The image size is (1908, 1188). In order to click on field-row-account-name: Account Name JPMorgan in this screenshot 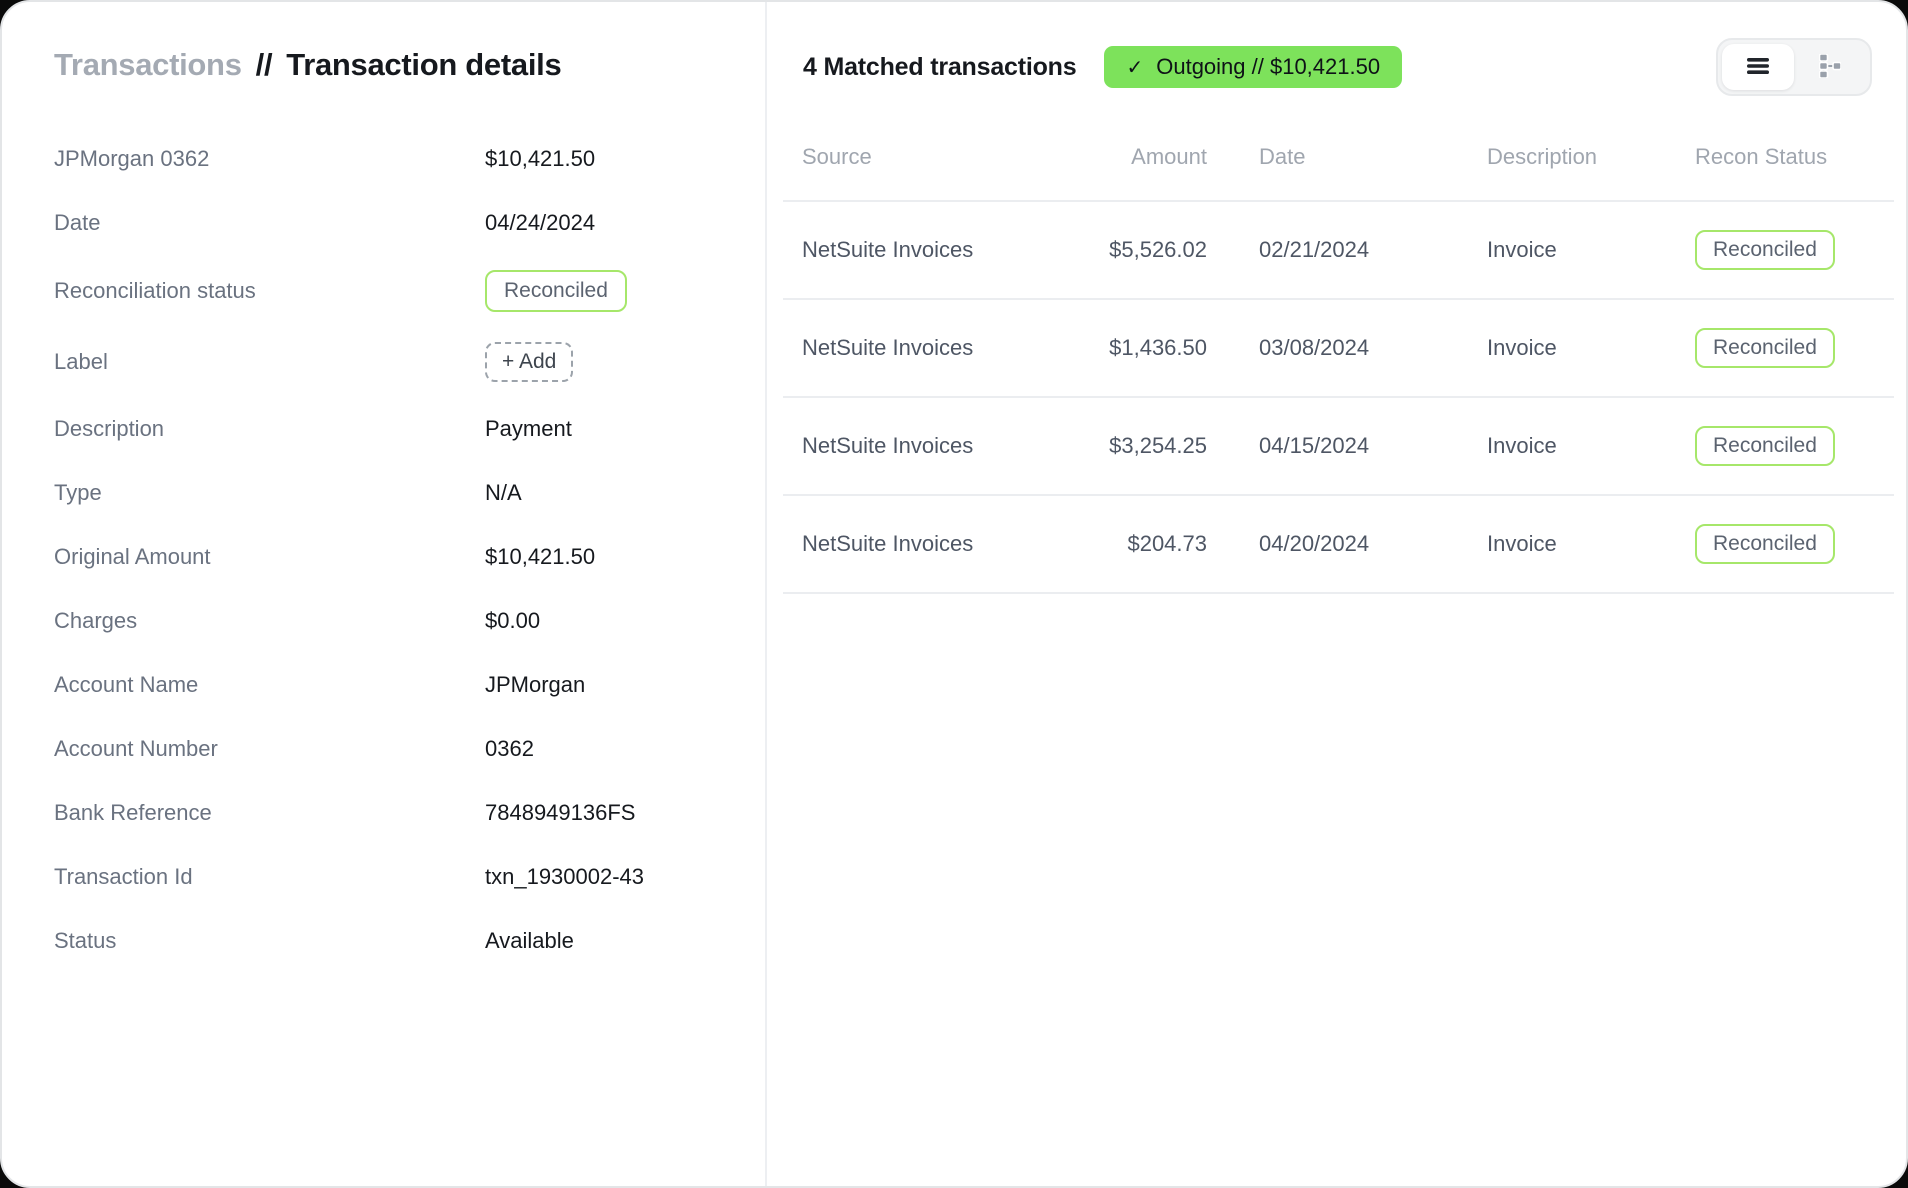, I will do `click(409, 685)`.